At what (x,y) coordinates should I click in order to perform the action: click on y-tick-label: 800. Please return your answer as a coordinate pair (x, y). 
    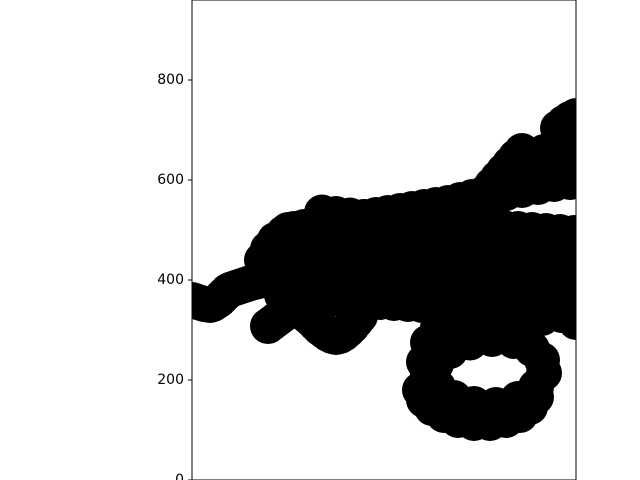
    Looking at the image, I should click on (170, 80).